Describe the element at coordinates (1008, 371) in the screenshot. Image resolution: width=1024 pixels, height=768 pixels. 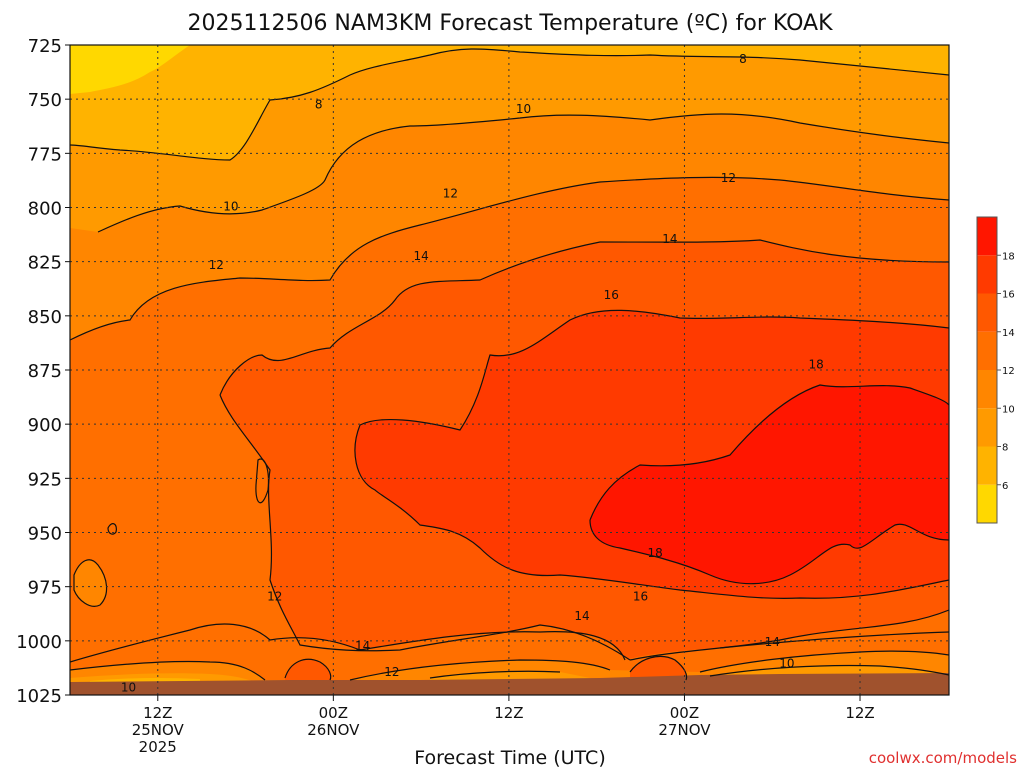
I see `colorbar-label: 12` at that location.